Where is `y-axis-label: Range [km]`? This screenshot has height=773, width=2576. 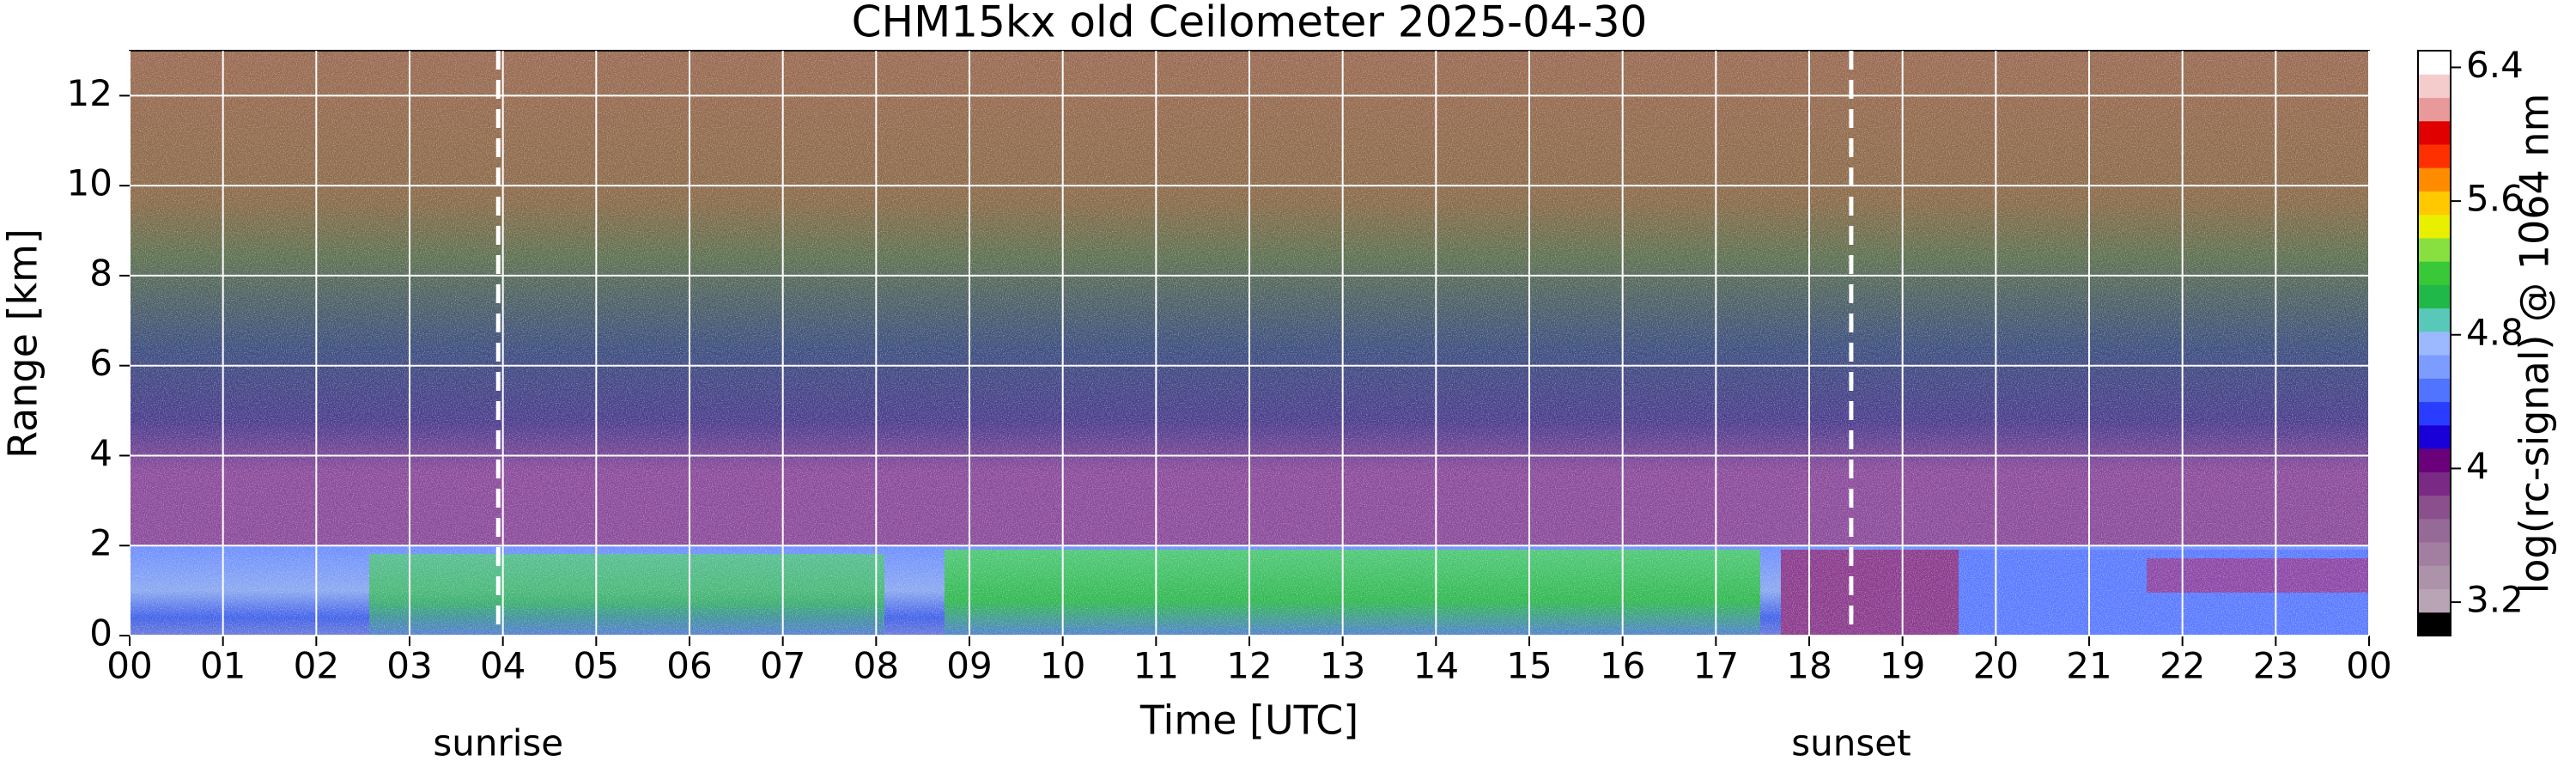
y-axis-label: Range [km] is located at coordinates (23, 343).